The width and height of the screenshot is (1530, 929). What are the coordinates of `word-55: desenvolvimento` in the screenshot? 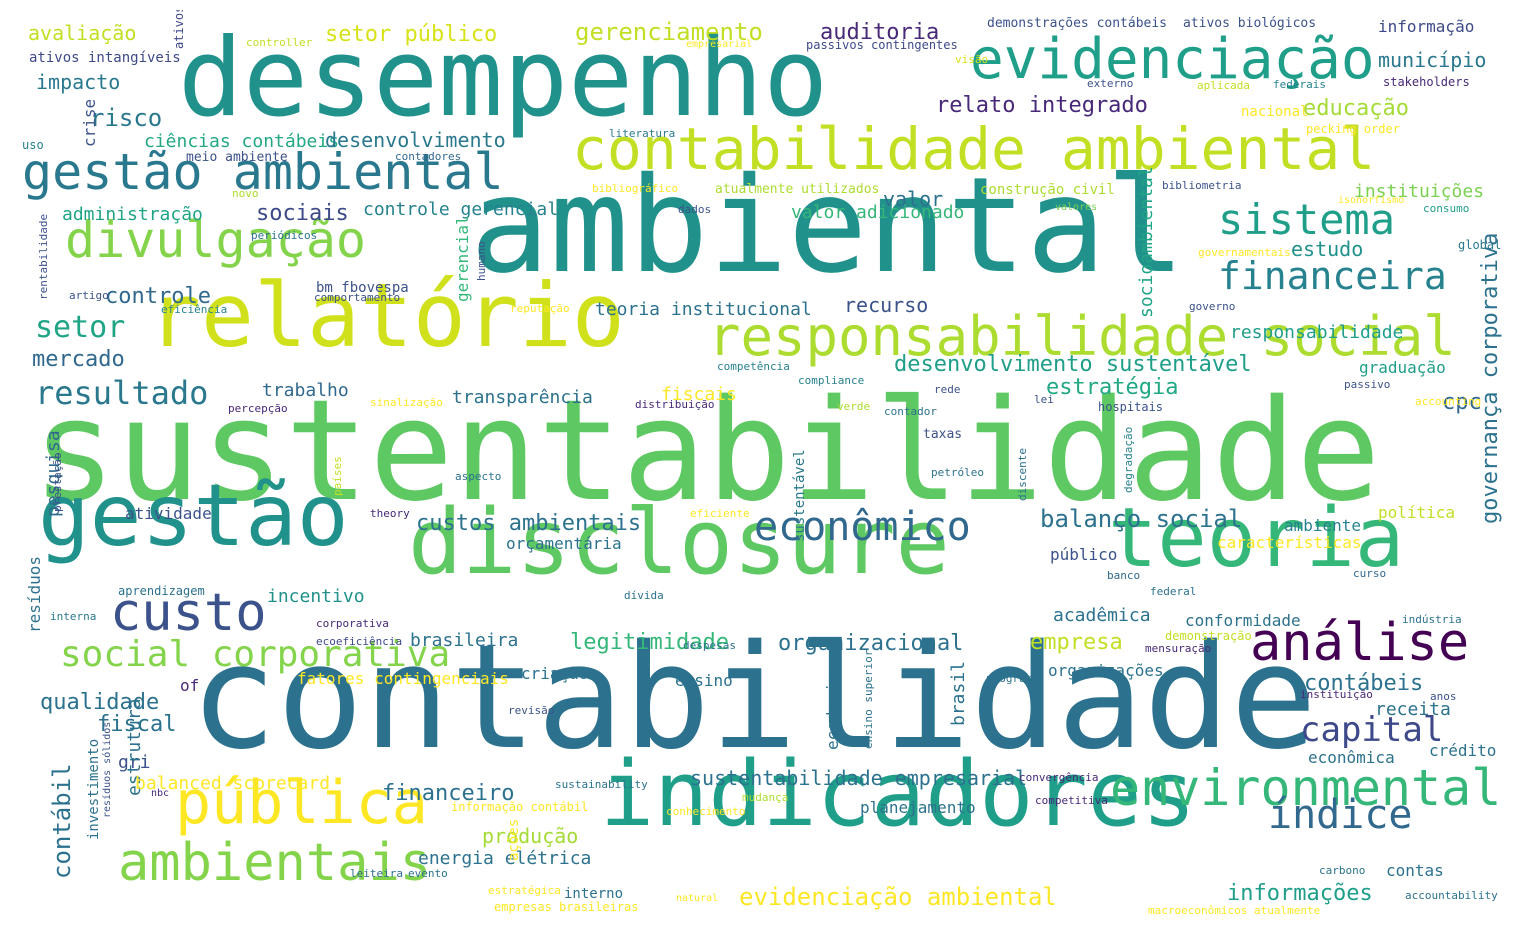 It's located at (415, 140).